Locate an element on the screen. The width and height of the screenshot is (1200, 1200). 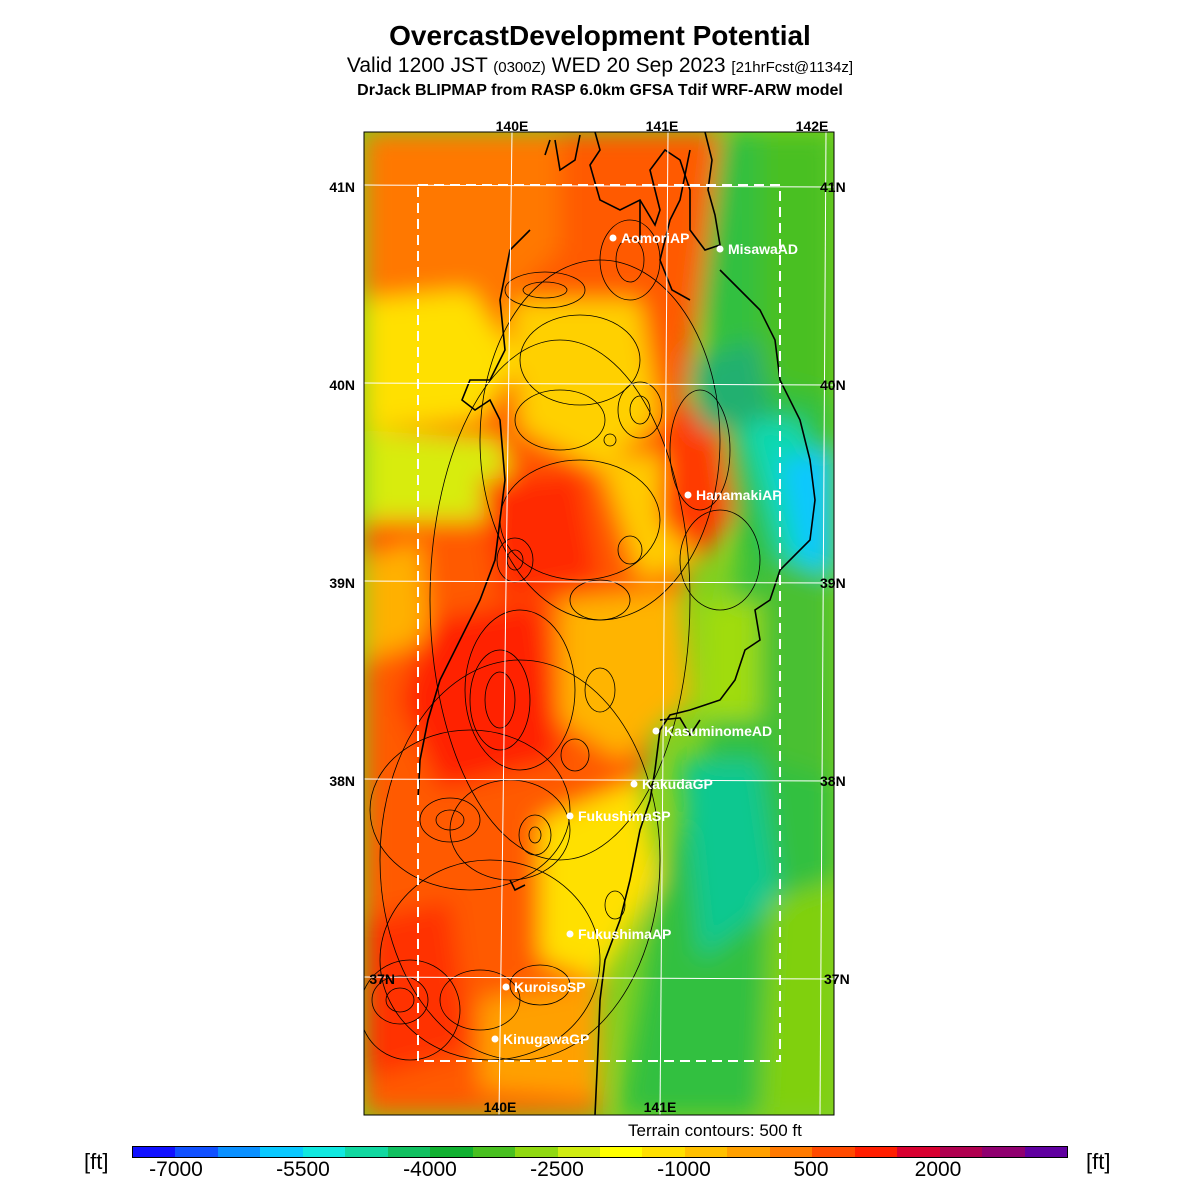
station-marker: HanamakiAP is located at coordinates (733, 495).